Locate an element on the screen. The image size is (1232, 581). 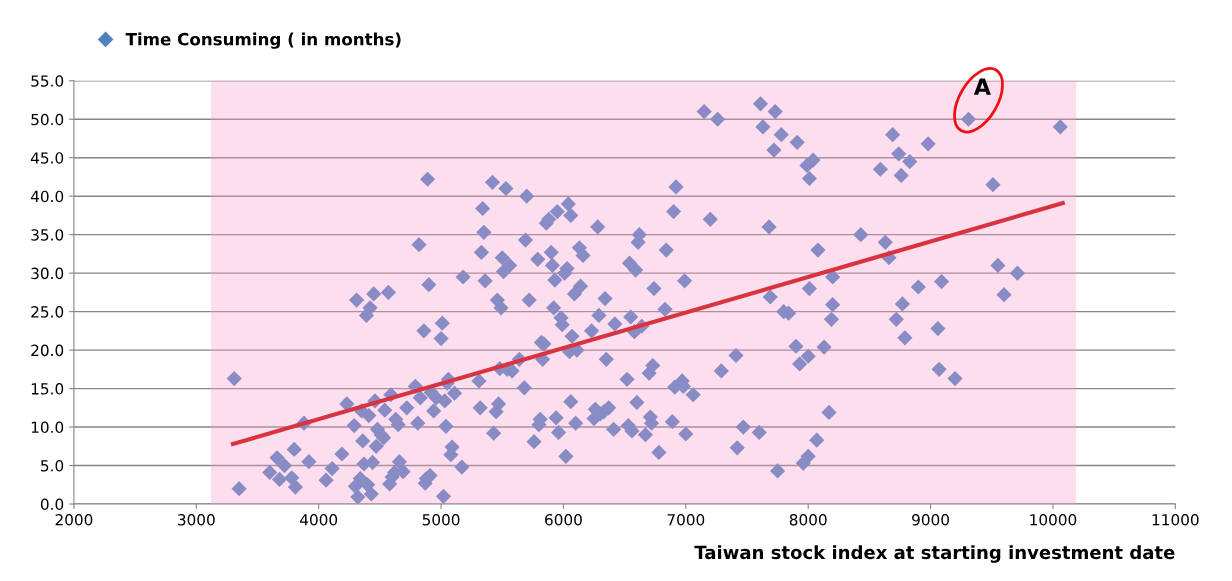
y-tick-label: 25.0 is located at coordinates (47, 312).